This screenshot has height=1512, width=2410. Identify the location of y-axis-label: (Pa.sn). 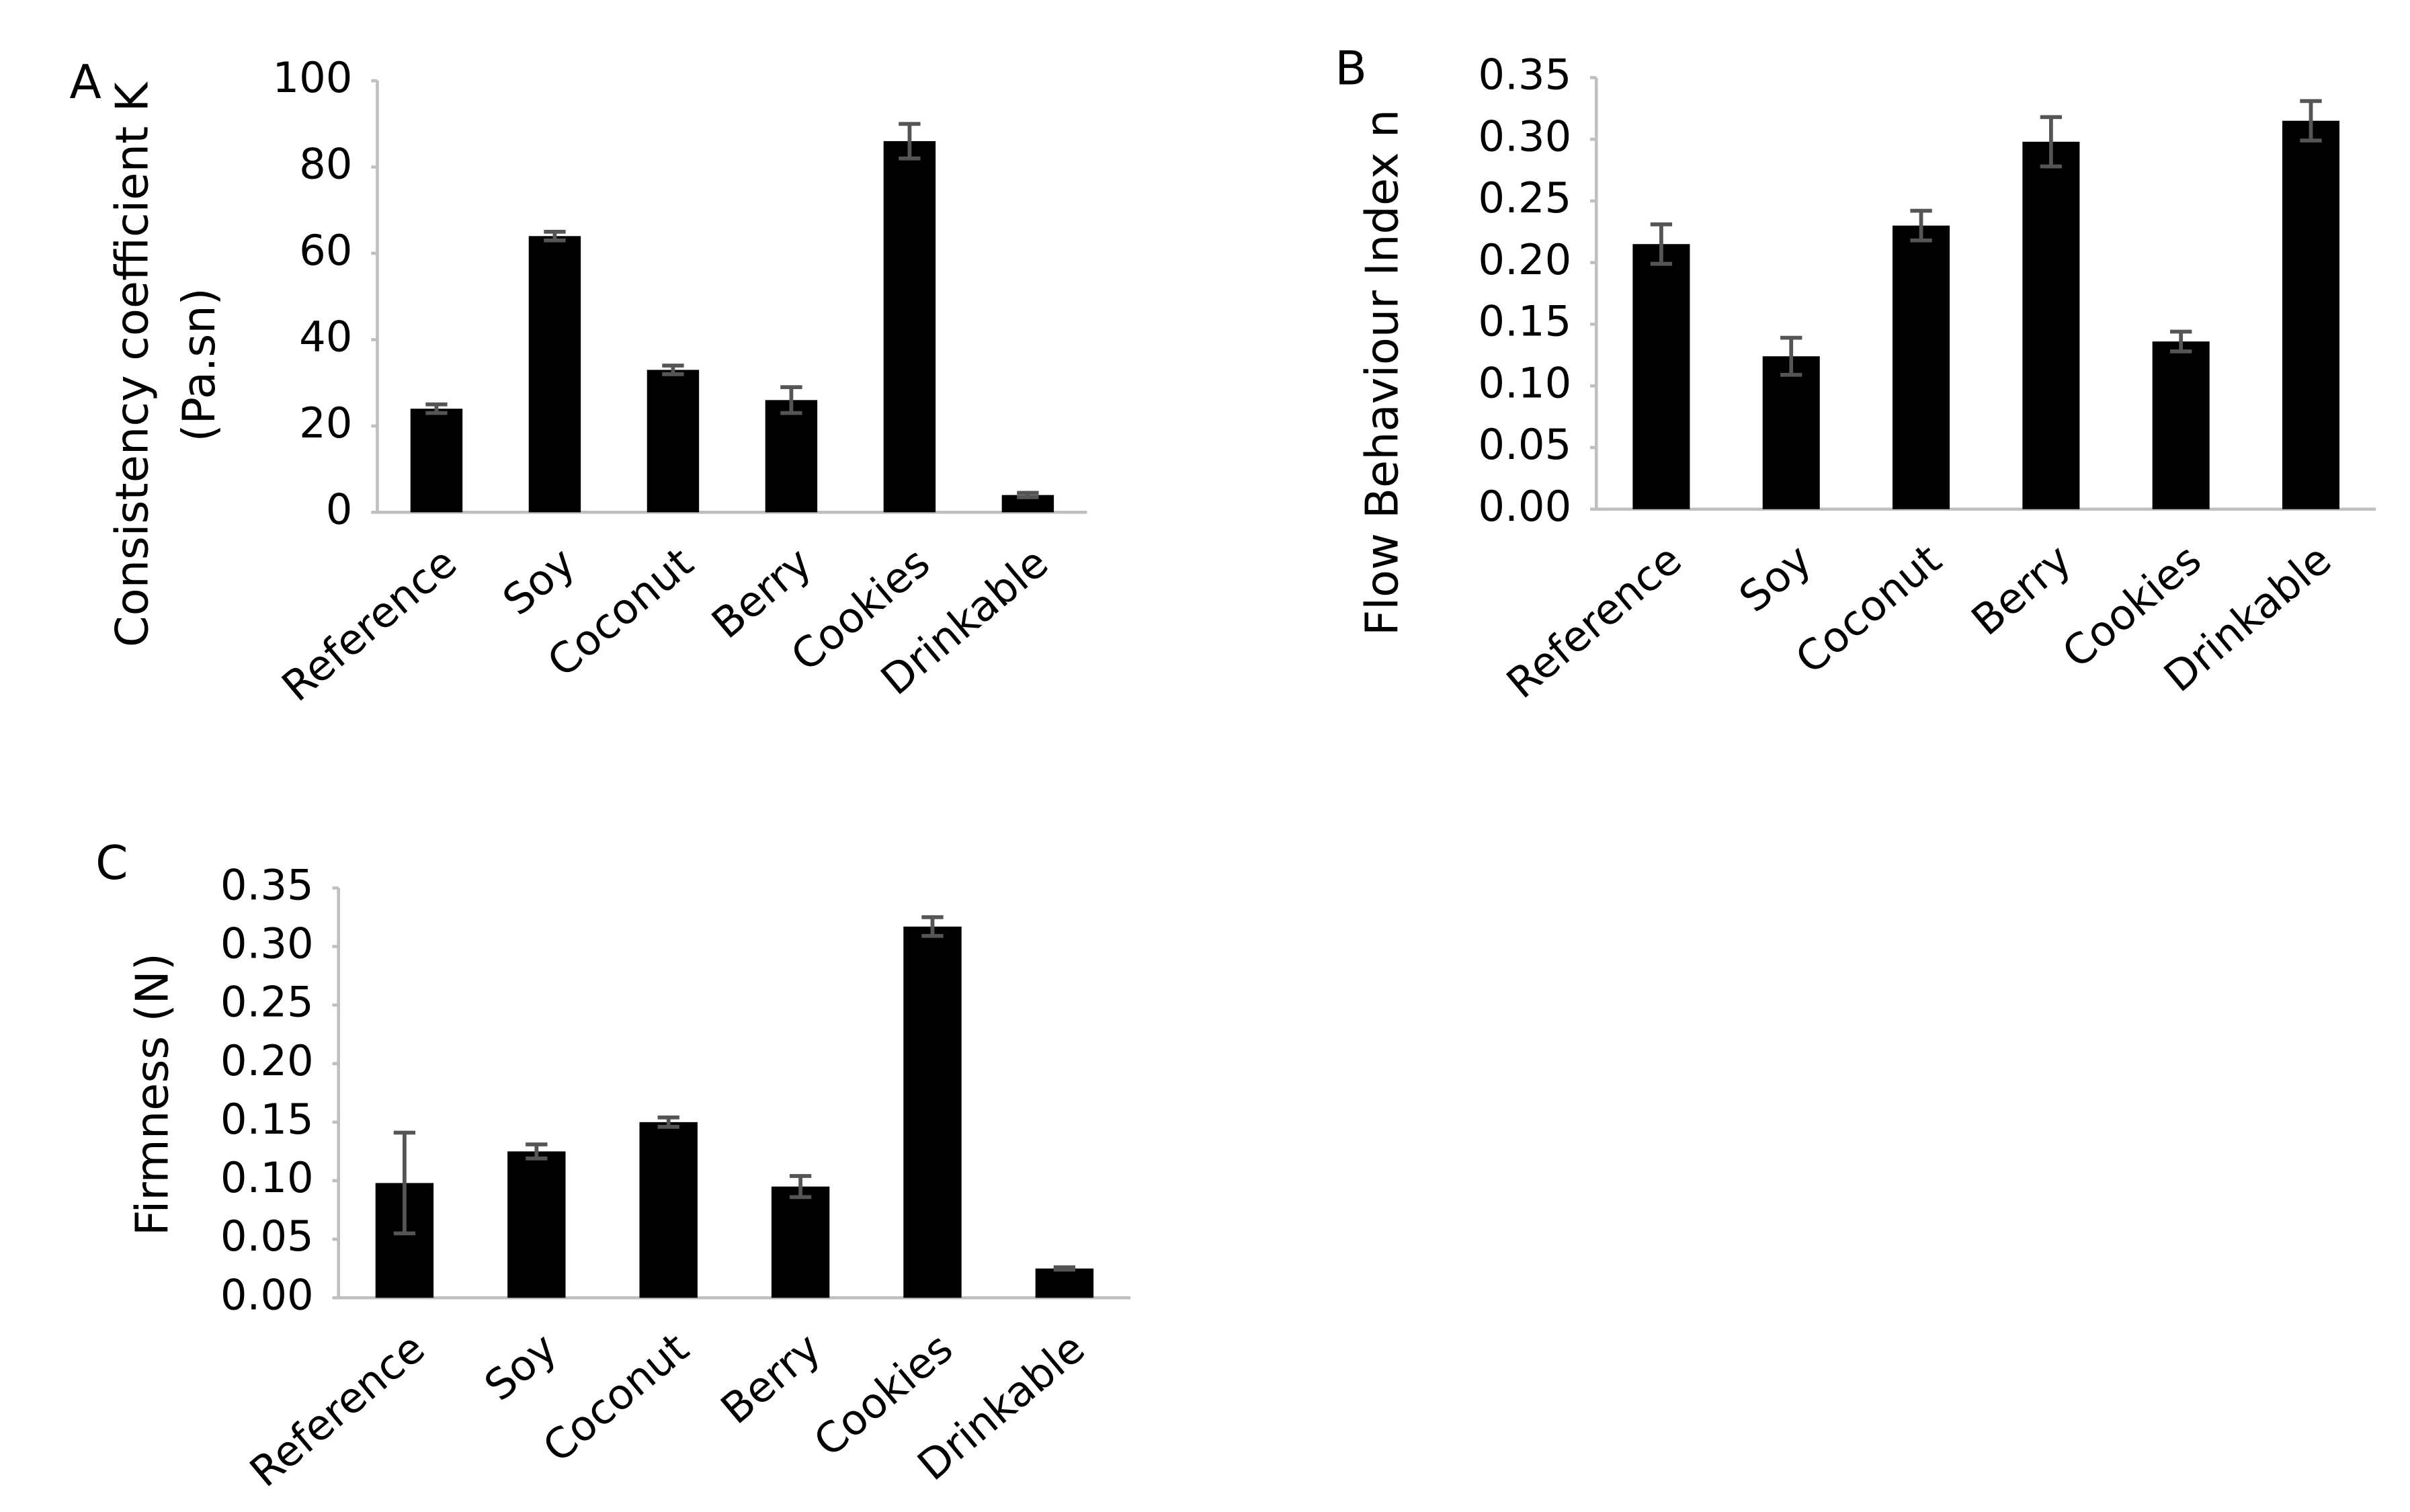
(199, 365).